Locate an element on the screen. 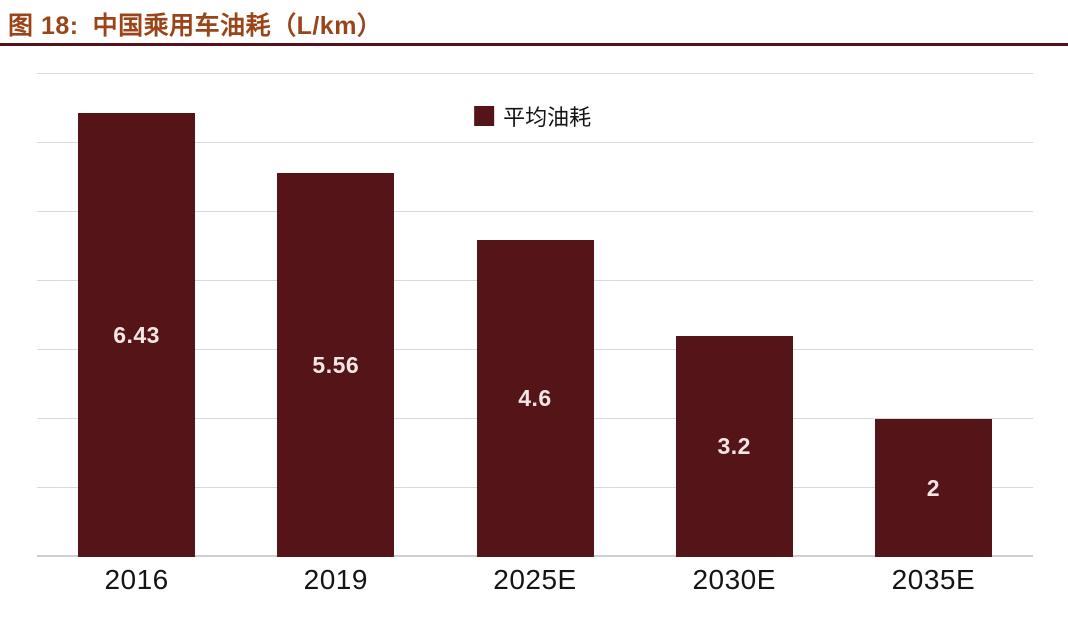 Image resolution: width=1068 pixels, height=622 pixels. bar-value-label-2016: 6.43 is located at coordinates (136, 334).